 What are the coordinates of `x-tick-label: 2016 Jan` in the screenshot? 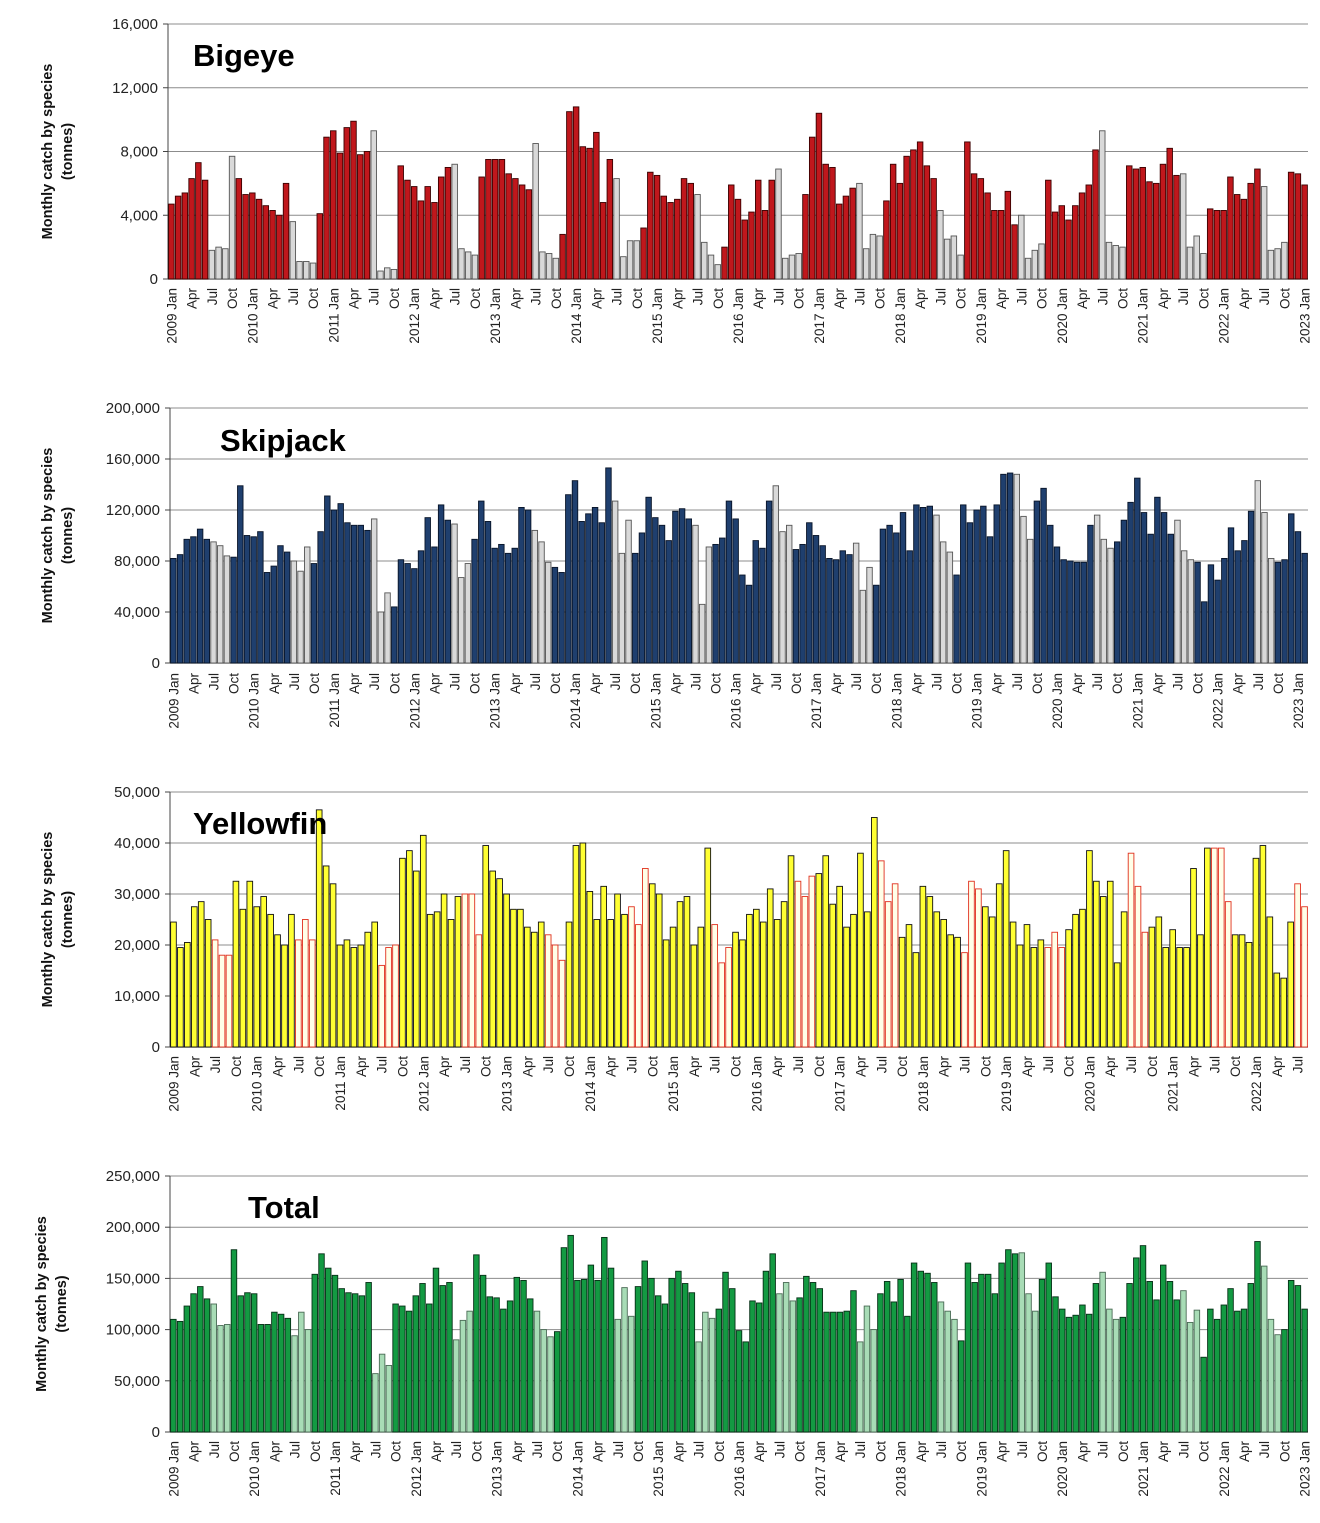 It's located at (738, 316).